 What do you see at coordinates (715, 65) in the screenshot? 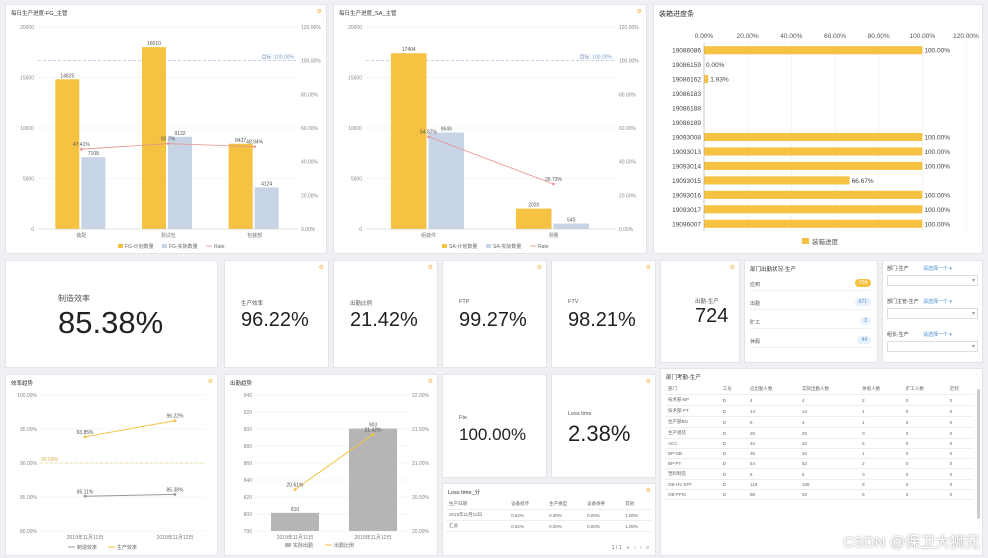
I see `bar-value-label: 0.00%` at bounding box center [715, 65].